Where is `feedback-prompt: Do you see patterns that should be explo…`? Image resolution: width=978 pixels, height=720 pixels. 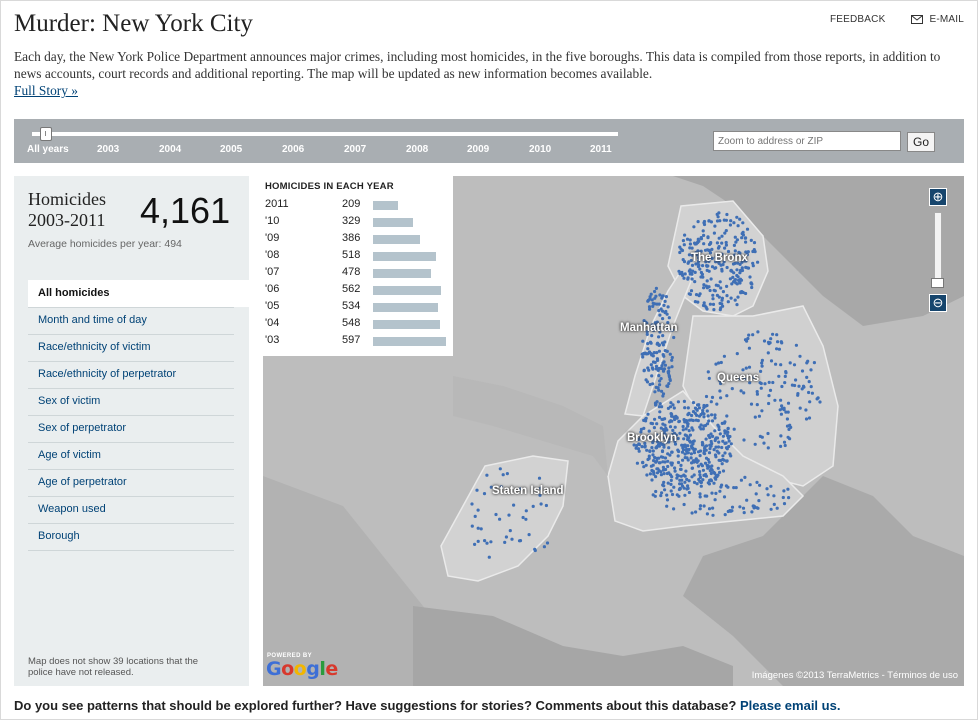 feedback-prompt: Do you see patterns that should be explo… is located at coordinates (427, 705).